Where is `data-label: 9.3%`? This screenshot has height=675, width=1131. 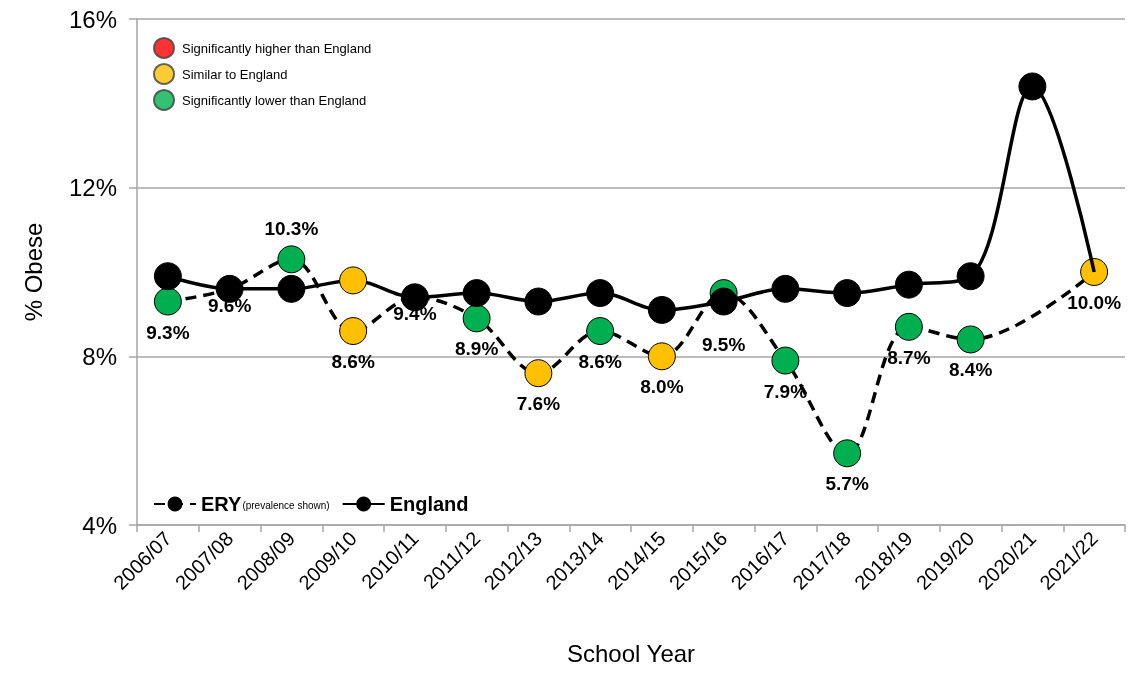
data-label: 9.3% is located at coordinates (168, 332).